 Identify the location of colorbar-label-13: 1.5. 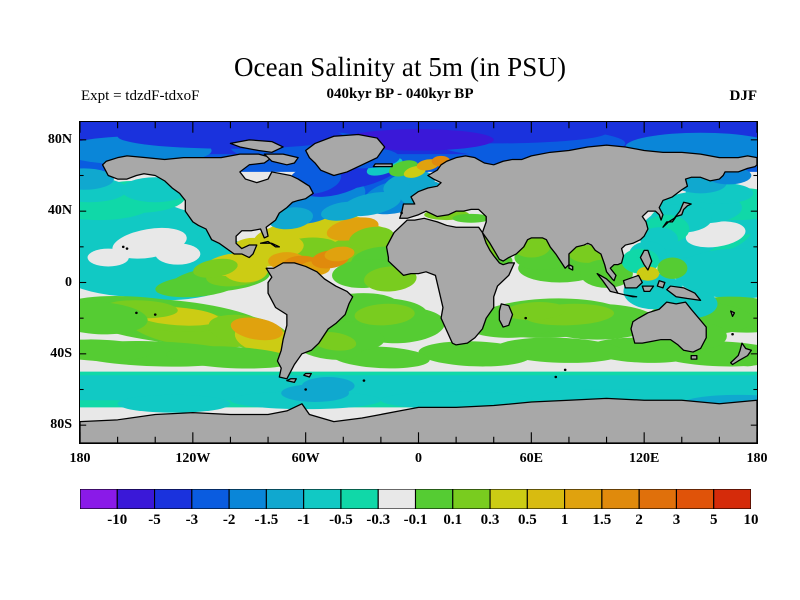
(602, 520).